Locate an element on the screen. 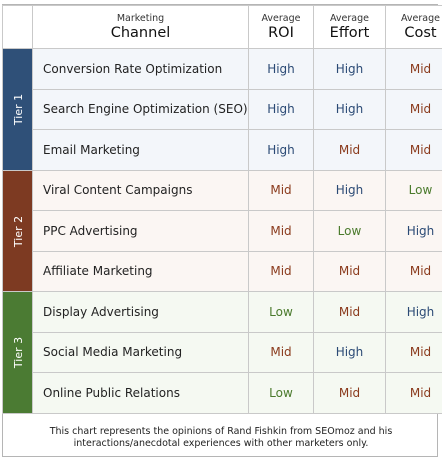 Image resolution: width=442 pixels, height=461 pixels. tier-label-cell: Tier 3 is located at coordinates (17, 352).